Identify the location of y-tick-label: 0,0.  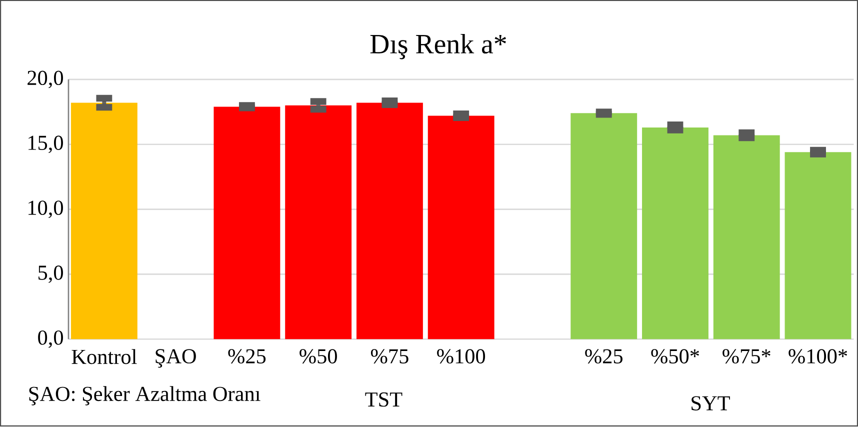
(50, 339).